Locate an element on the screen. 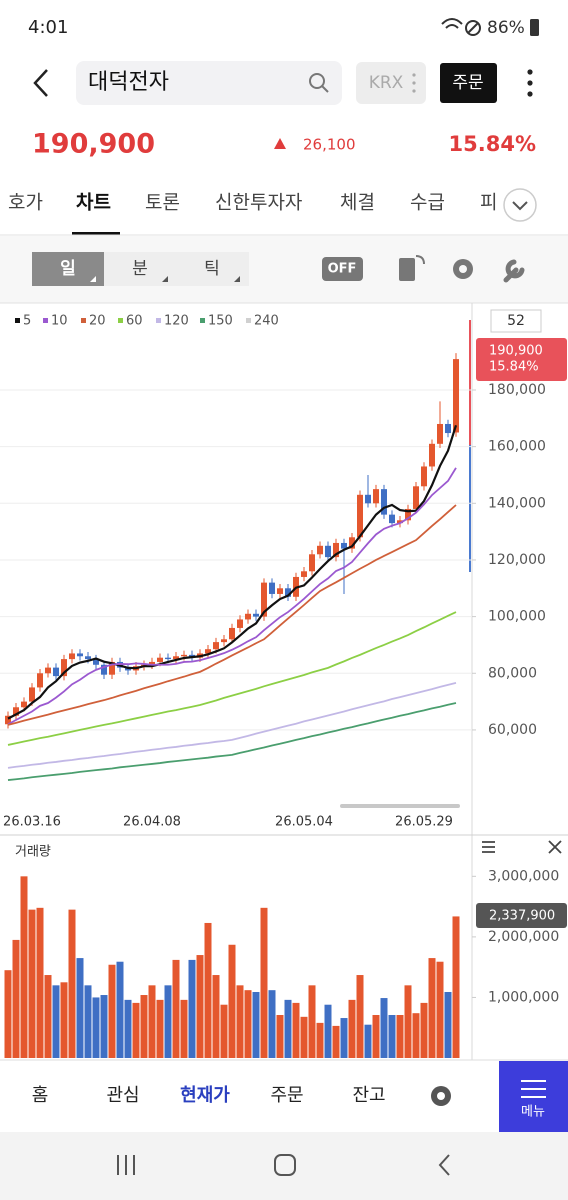  volume-y-tick-label: 1,000,000 is located at coordinates (523, 997).